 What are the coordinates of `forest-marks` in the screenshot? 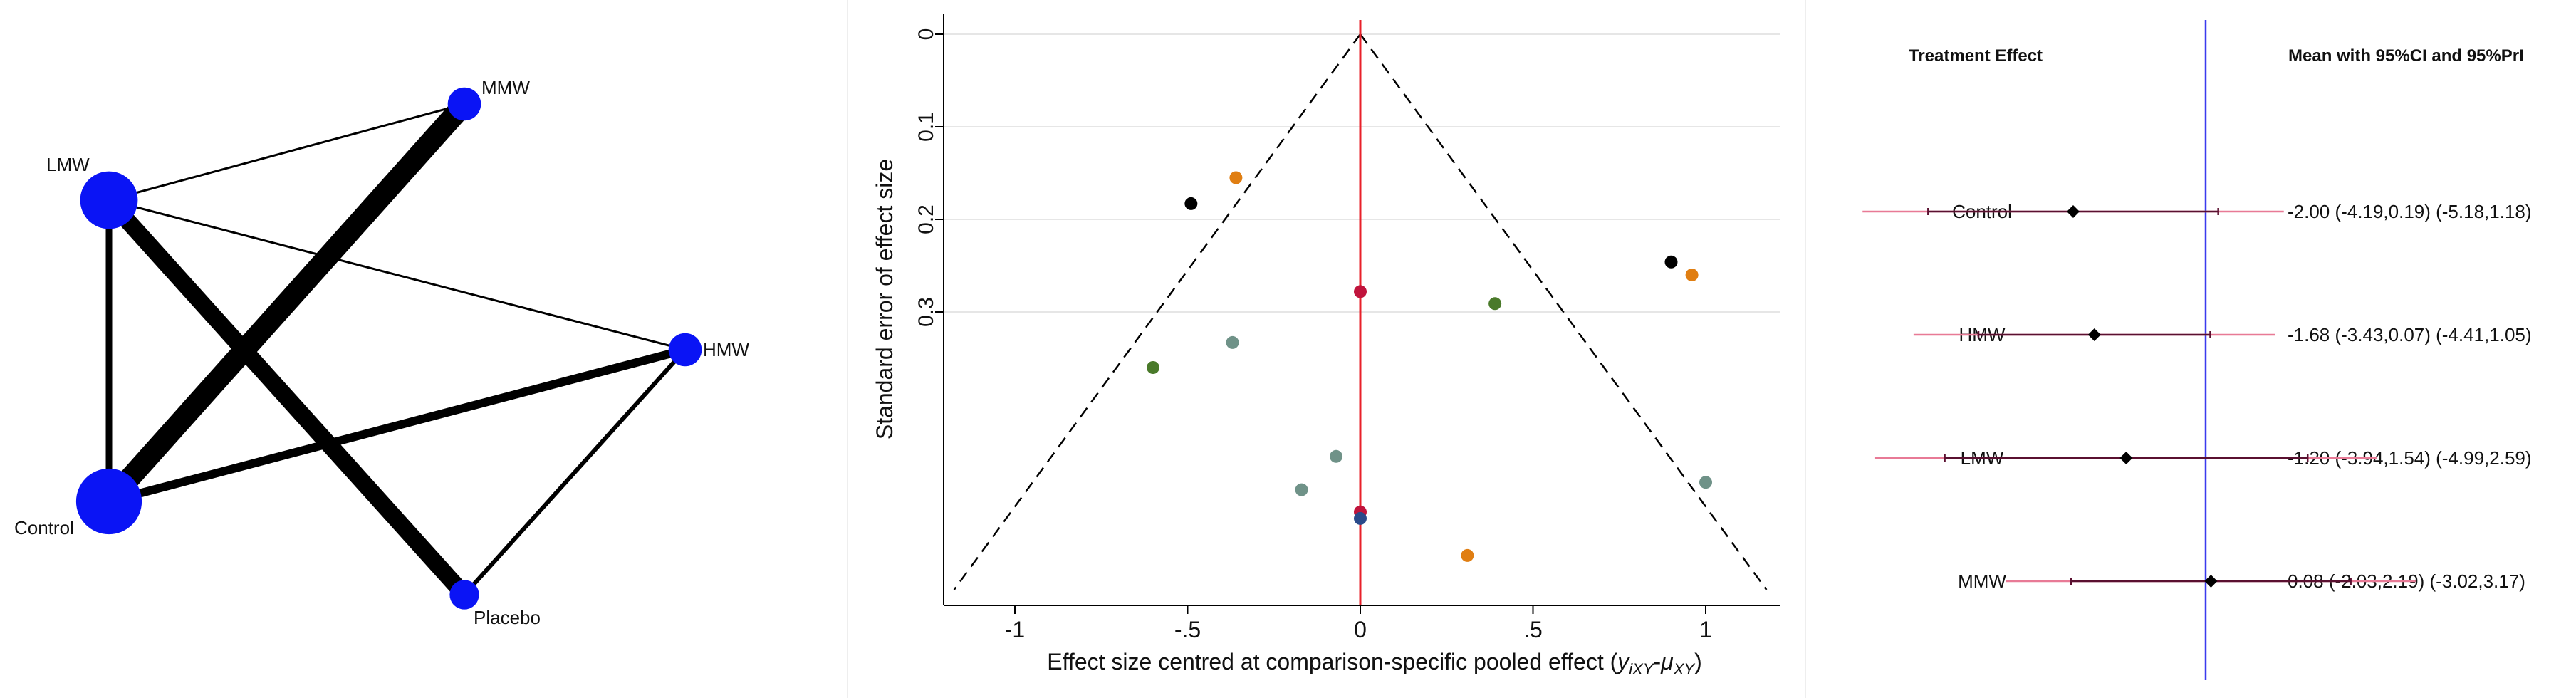 It's located at (2139, 396).